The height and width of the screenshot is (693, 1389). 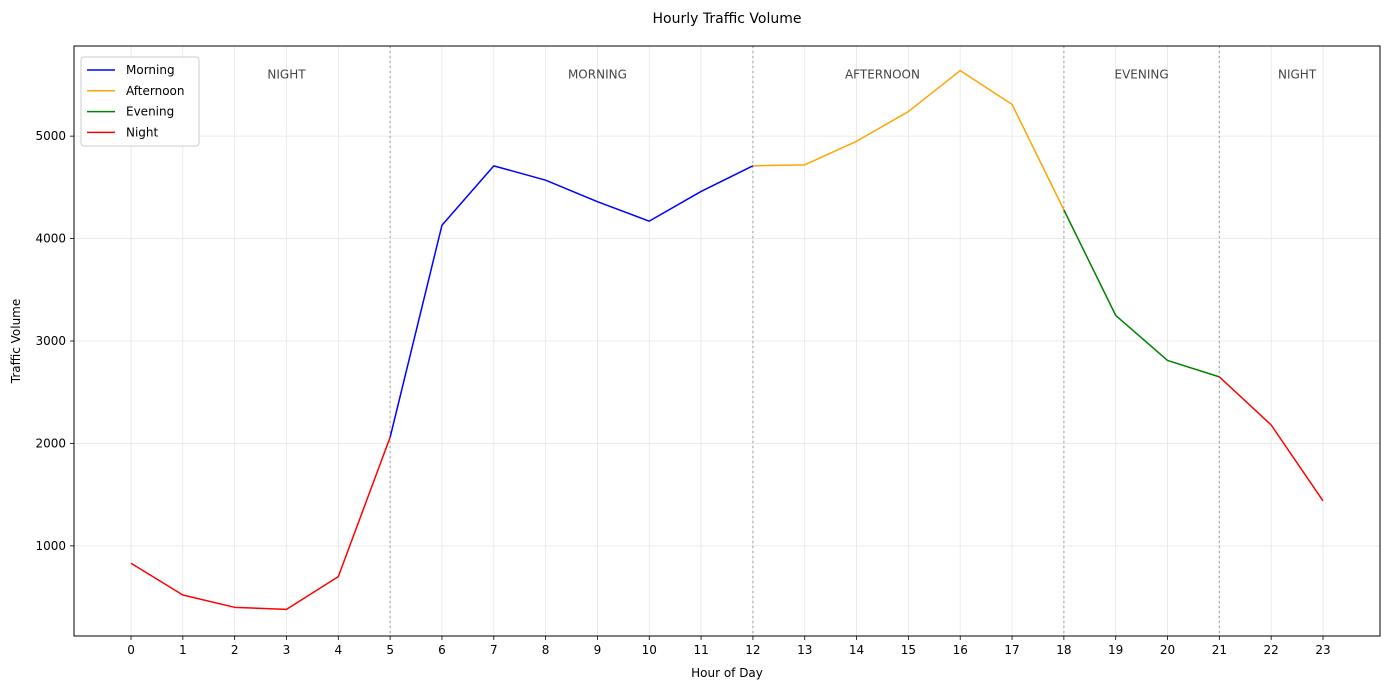 I want to click on x-tick-label: 17, so click(x=1011, y=650).